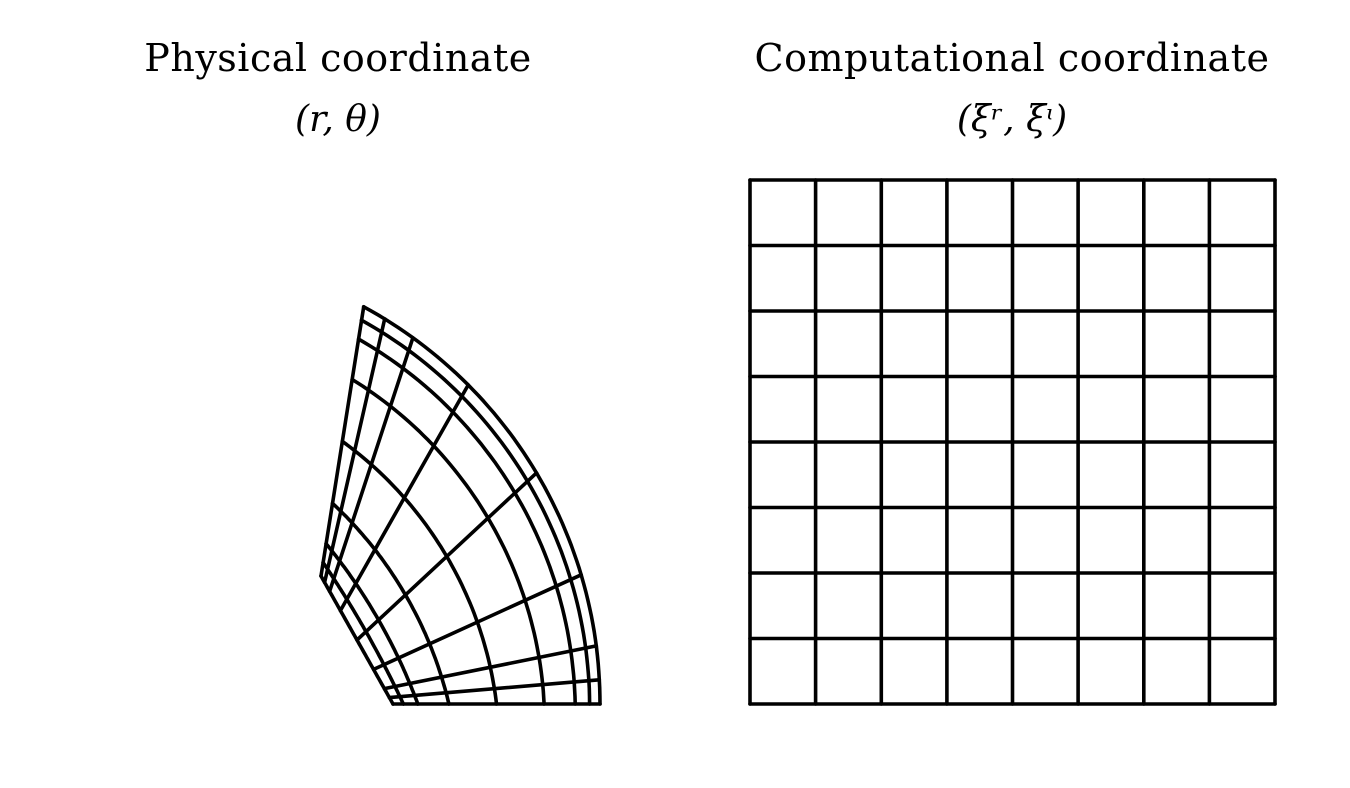  I want to click on physical-panel-variables: (r, θ), so click(338, 119).